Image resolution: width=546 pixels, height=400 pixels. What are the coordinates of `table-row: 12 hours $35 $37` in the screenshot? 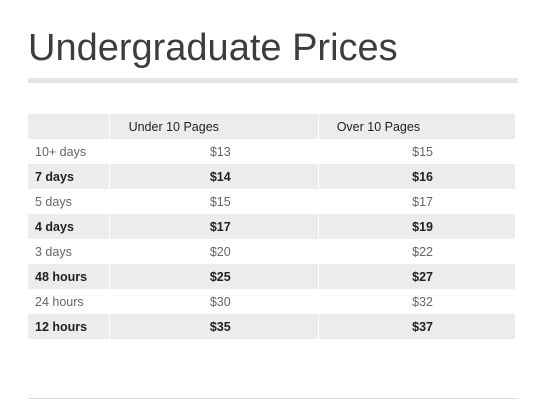 It's located at (271, 326).